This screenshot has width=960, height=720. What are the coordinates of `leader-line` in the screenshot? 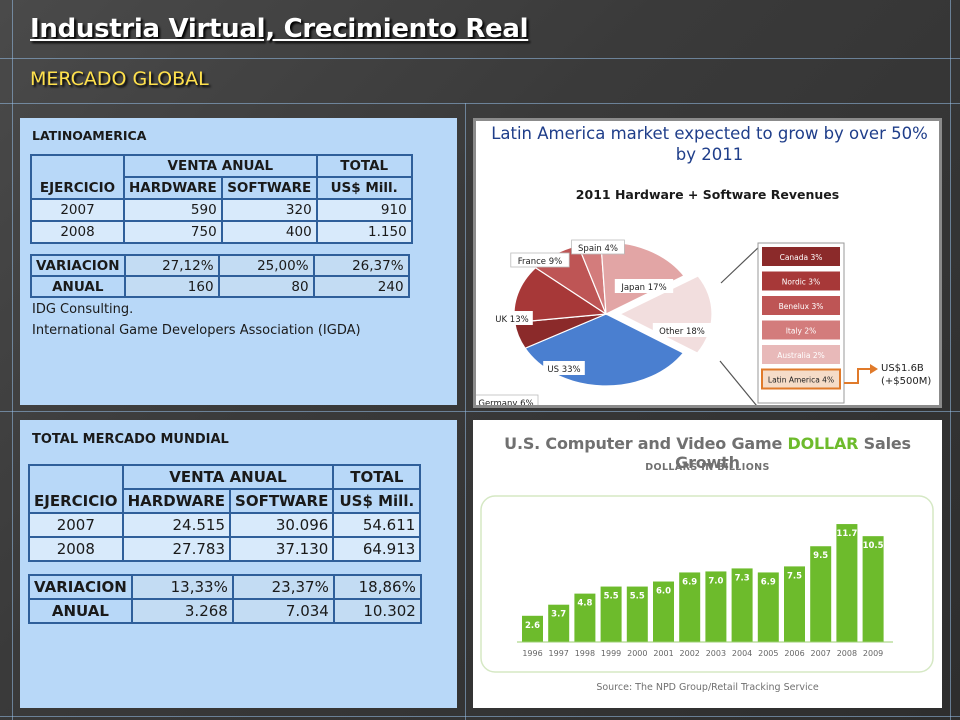 It's located at (738, 382).